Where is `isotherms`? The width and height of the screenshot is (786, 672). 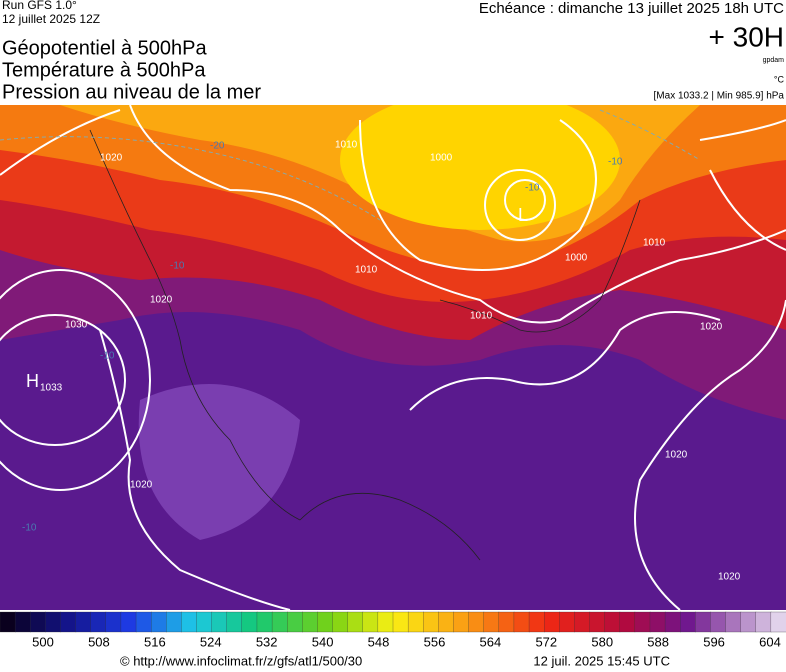 isotherms is located at coordinates (350, 165).